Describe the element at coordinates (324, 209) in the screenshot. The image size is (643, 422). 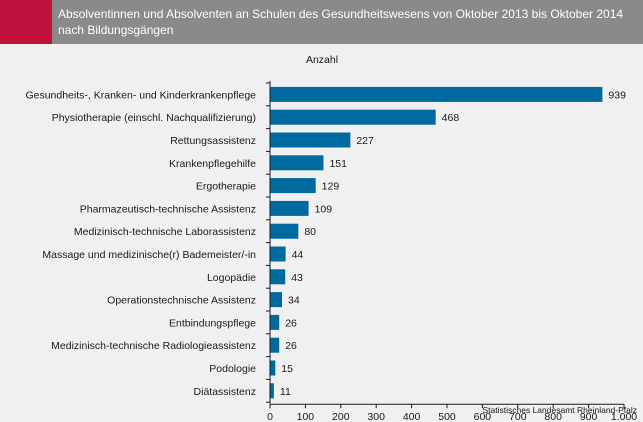
I see `data-label: 109` at that location.